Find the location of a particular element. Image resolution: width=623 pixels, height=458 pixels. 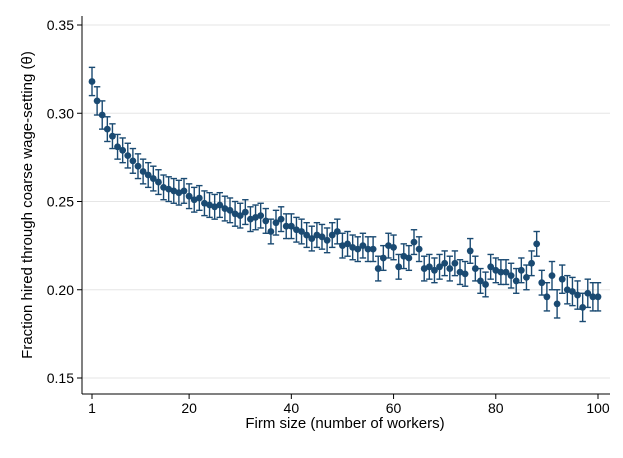

x-tick-label: 100 is located at coordinates (598, 408).